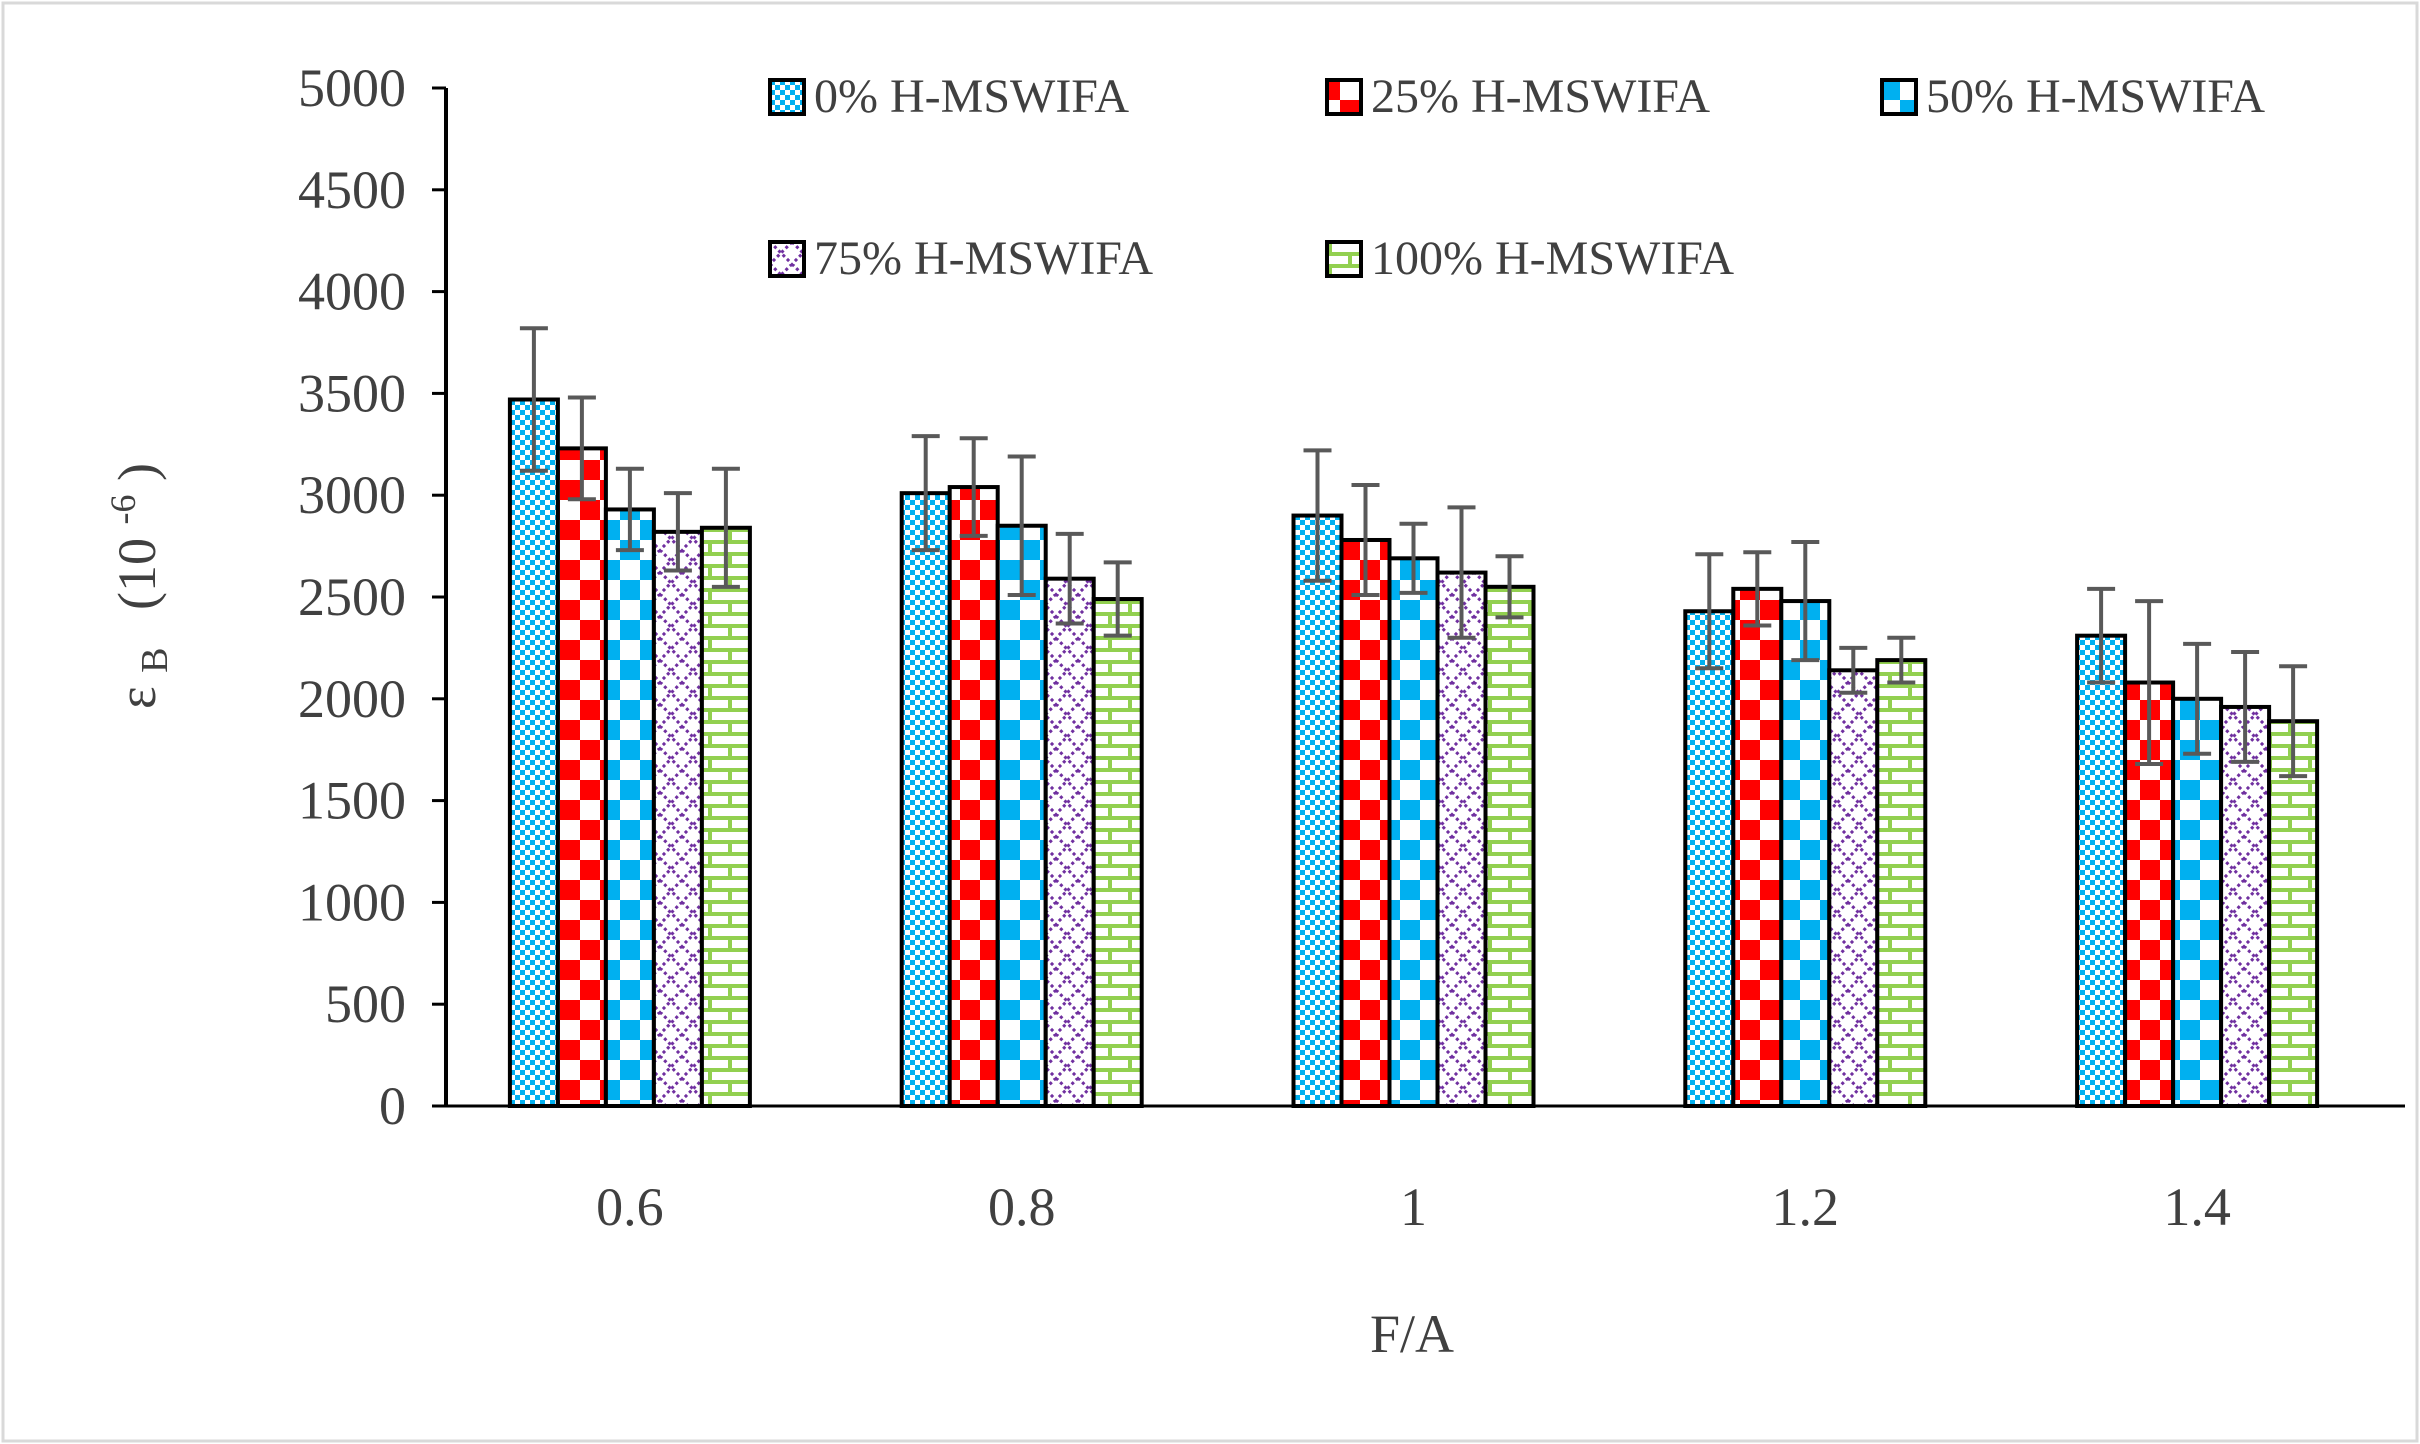 The width and height of the screenshot is (2420, 1444). I want to click on y-axis-title-symbol: ε, so click(137, 697).